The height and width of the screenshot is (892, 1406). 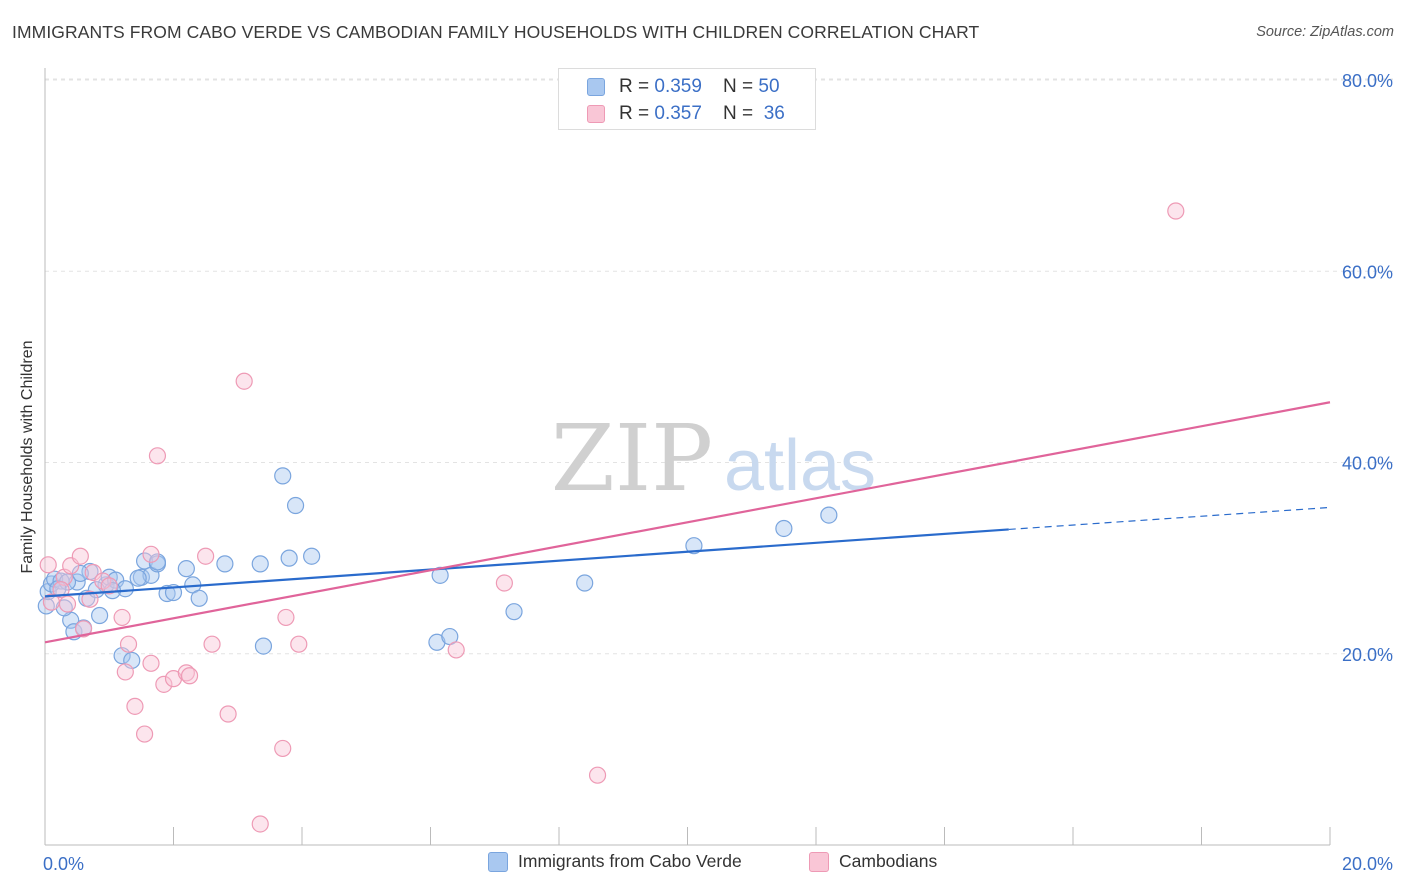 I want to click on x-tick-label: 20.0%, so click(x=1367, y=864).